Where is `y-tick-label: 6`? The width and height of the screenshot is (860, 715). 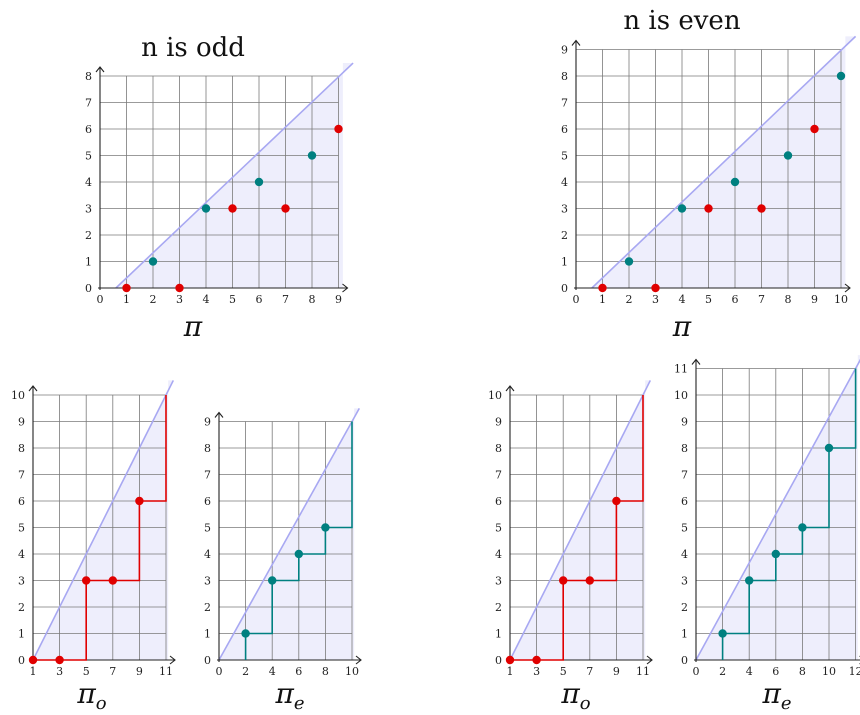 y-tick-label: 6 is located at coordinates (207, 501).